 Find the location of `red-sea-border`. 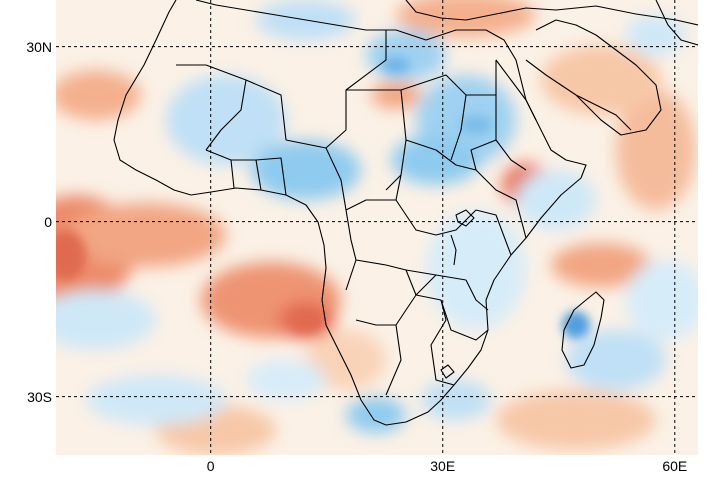

red-sea-border is located at coordinates (516, 90).